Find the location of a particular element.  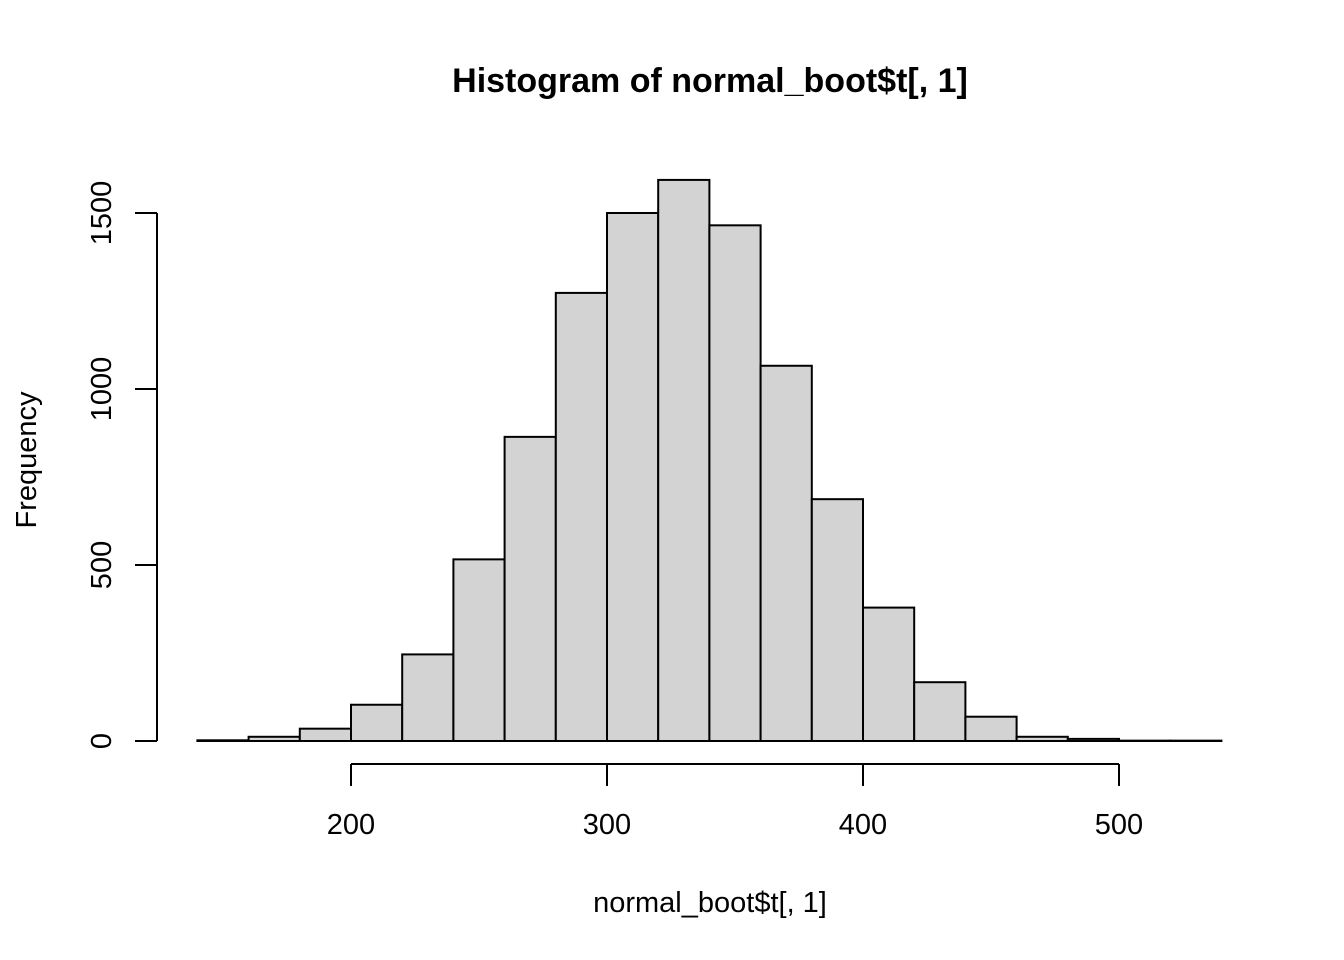

x-axis-label: normal_boot$t[, 1] is located at coordinates (710, 903).